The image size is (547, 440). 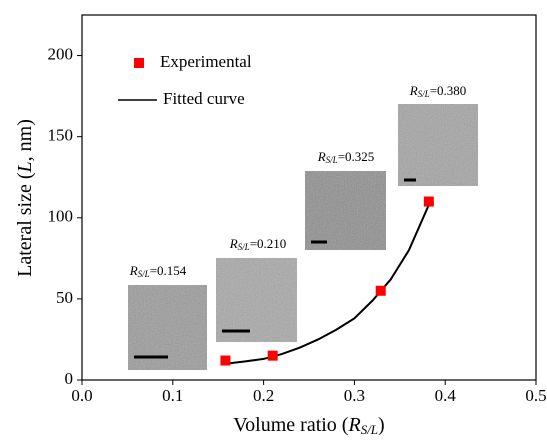 I want to click on inset-label: RS/L=0.210, so click(x=258, y=244).